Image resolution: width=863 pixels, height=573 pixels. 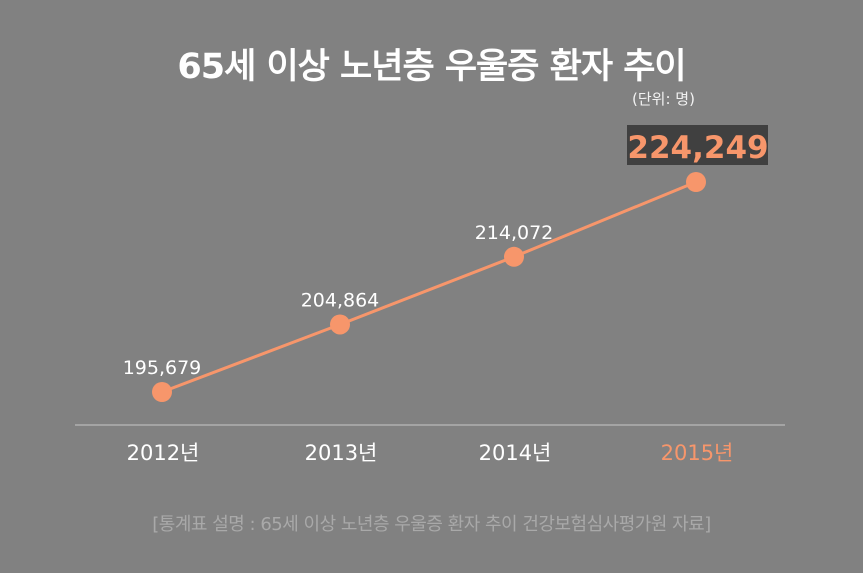 I want to click on unit-label: (단위: 명), so click(x=663, y=99).